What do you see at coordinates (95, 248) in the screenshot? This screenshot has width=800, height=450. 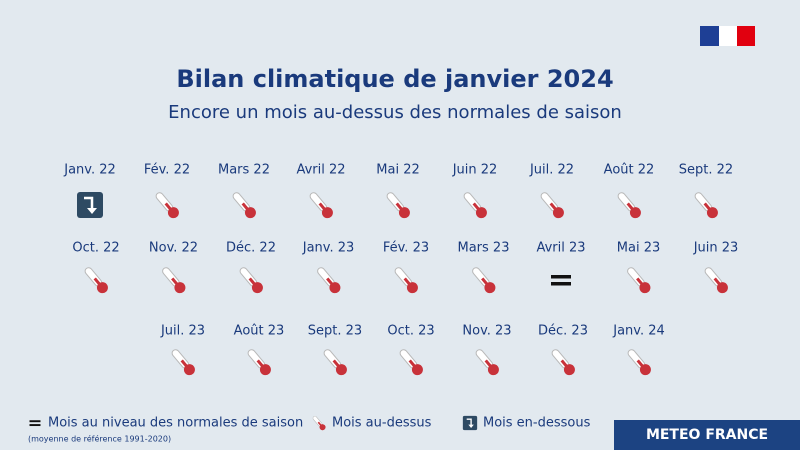 I see `month-label: Oct. 22` at bounding box center [95, 248].